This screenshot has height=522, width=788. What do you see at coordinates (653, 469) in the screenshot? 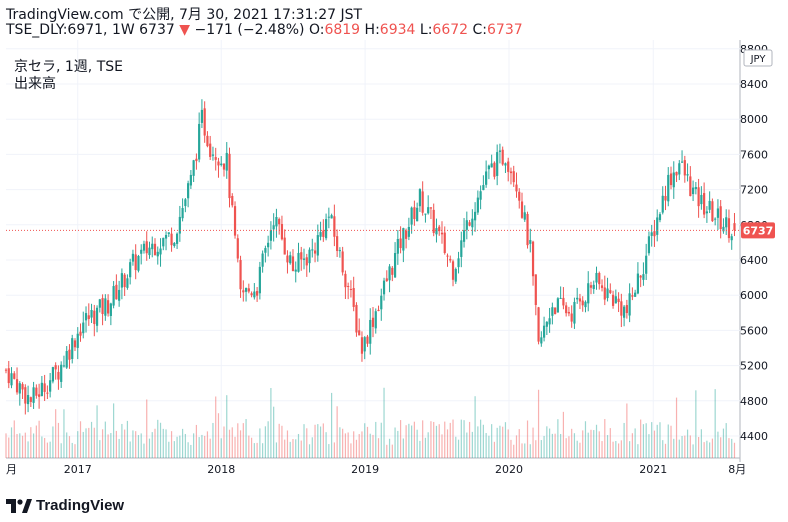
I see `x-tick-label: 2021` at bounding box center [653, 469].